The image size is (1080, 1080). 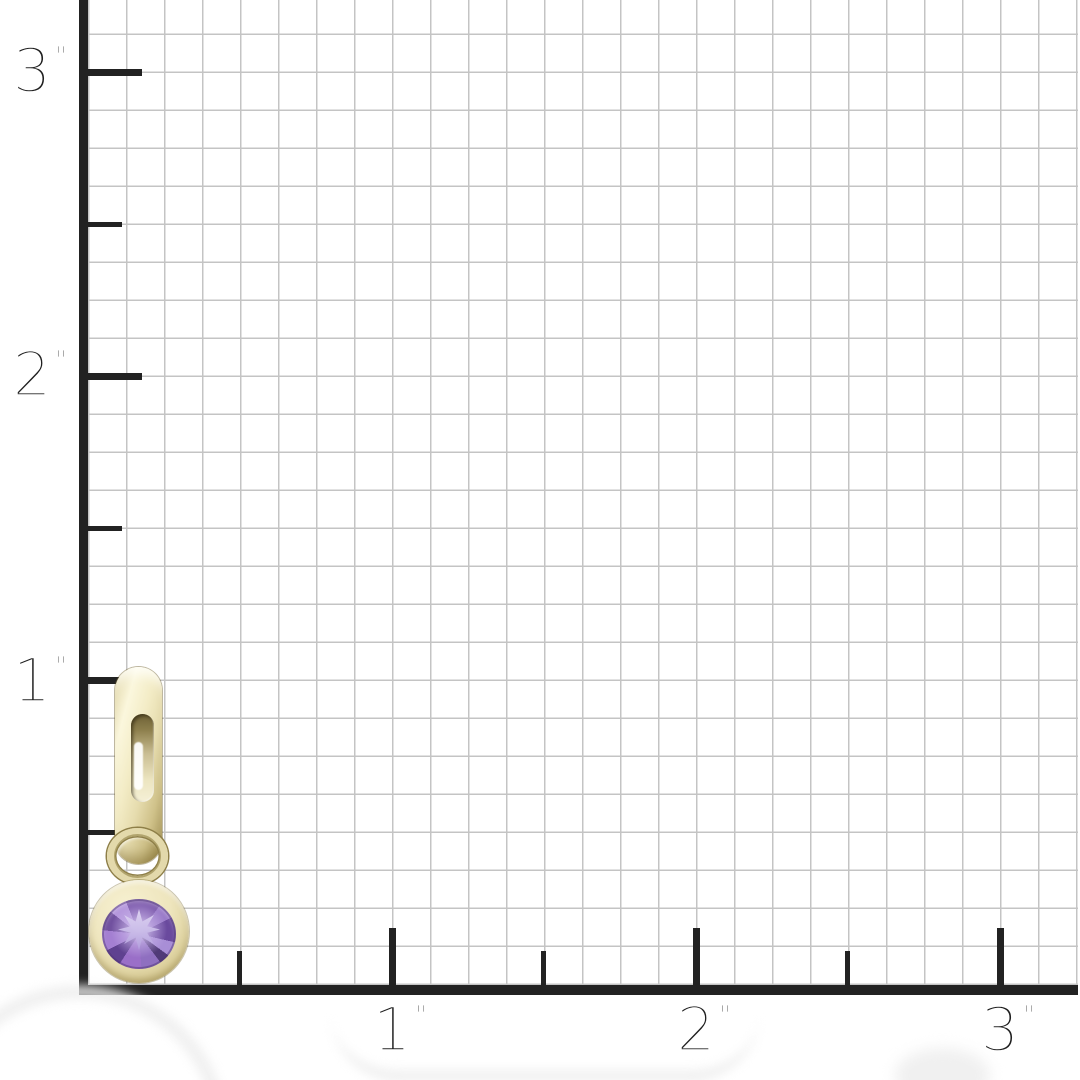 I want to click on watermark-ghost-arc-left, so click(x=114, y=1032).